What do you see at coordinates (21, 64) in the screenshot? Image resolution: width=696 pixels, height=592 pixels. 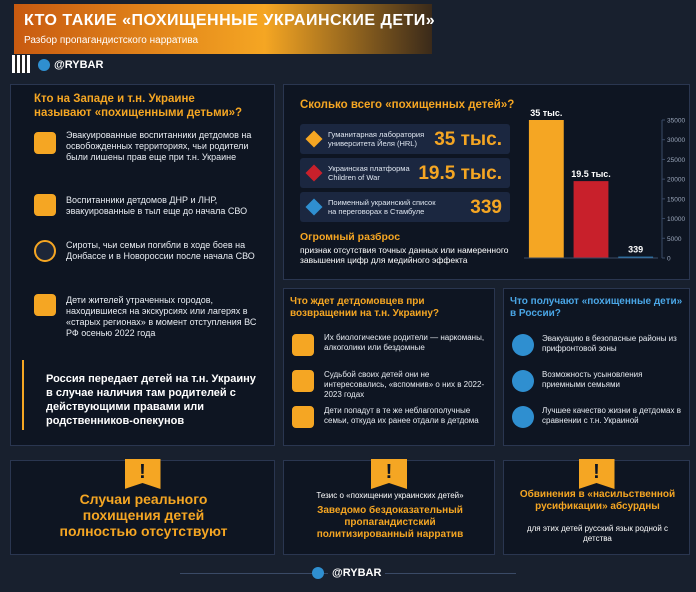 I see `qr-code` at bounding box center [21, 64].